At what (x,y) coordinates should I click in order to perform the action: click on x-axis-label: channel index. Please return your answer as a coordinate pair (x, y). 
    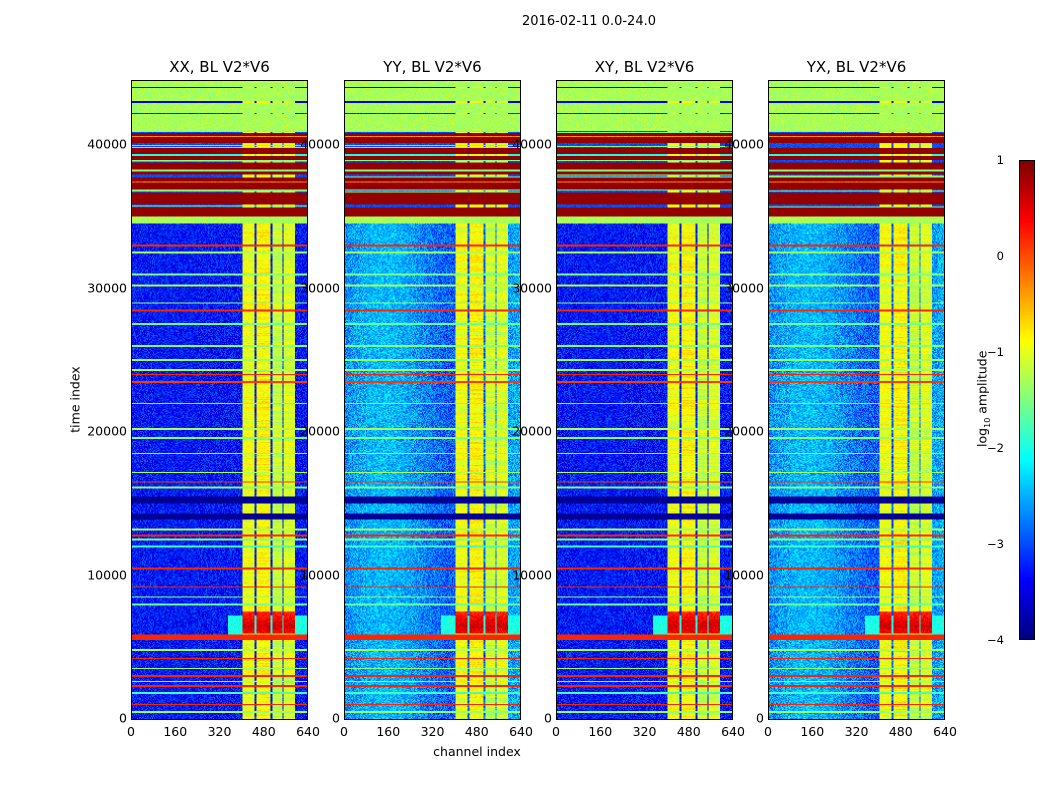
    Looking at the image, I should click on (477, 751).